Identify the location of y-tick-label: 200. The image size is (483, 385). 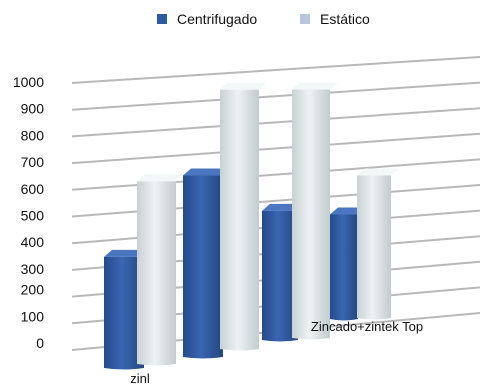
(33, 290).